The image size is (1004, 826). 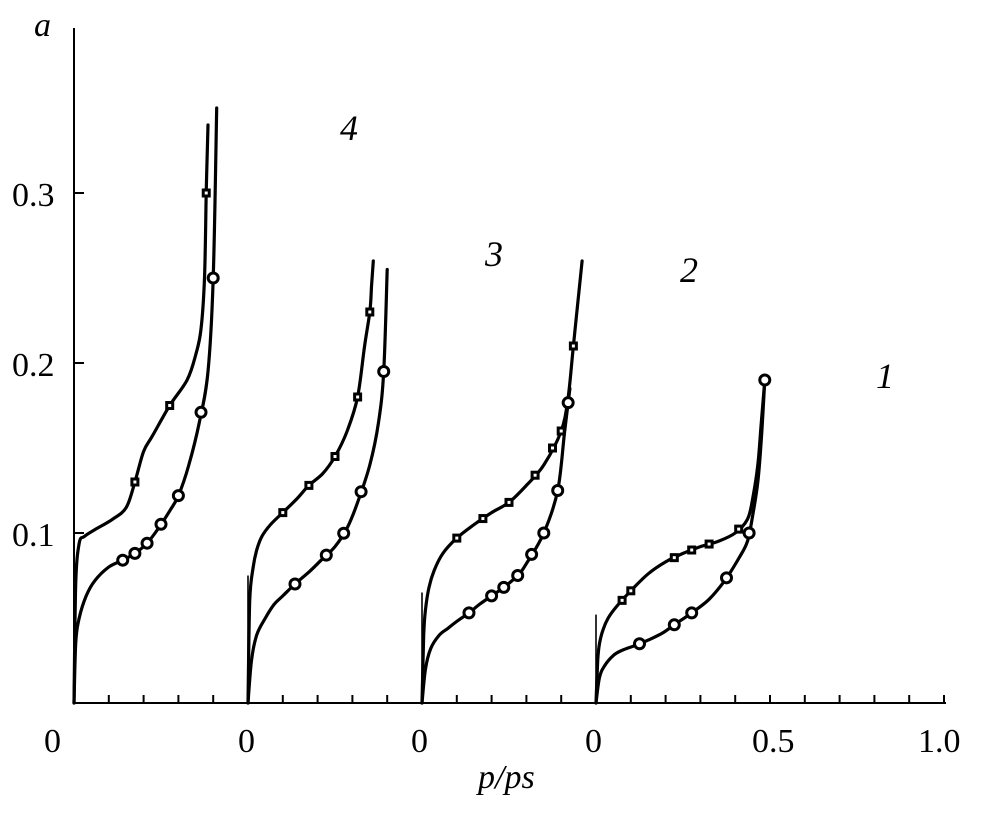 I want to click on series-2-desorption-line, so click(x=502, y=482).